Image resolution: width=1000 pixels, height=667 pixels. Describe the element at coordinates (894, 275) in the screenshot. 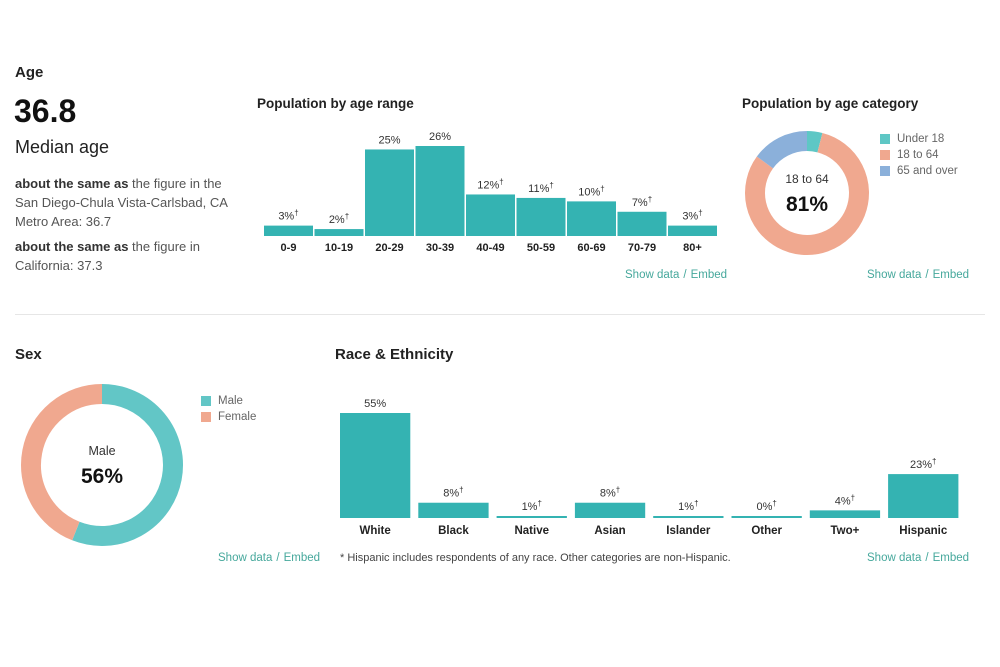

I see `age-category-show-data-link: Show data` at that location.